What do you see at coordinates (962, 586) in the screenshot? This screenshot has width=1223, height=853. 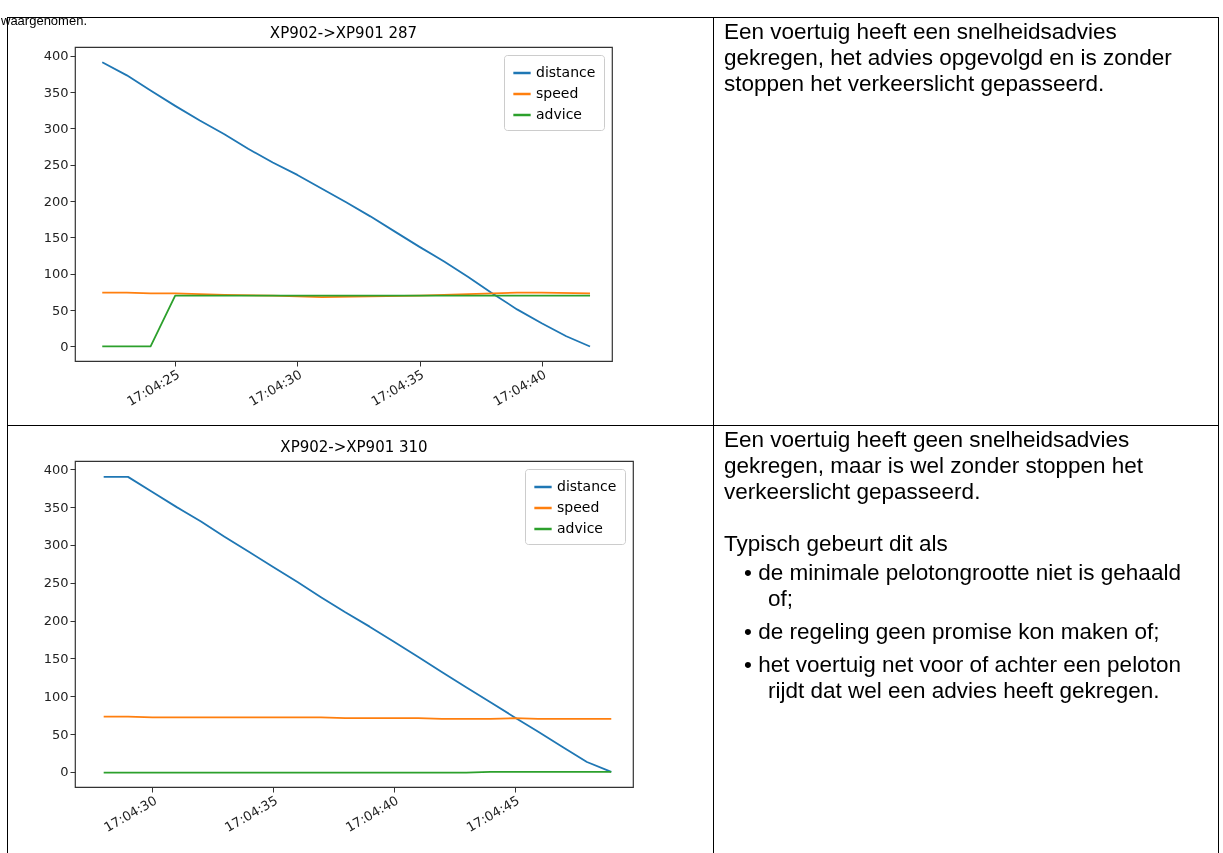 I see `text: • de minimale pelotongrootte niet is gehaald of;` at bounding box center [962, 586].